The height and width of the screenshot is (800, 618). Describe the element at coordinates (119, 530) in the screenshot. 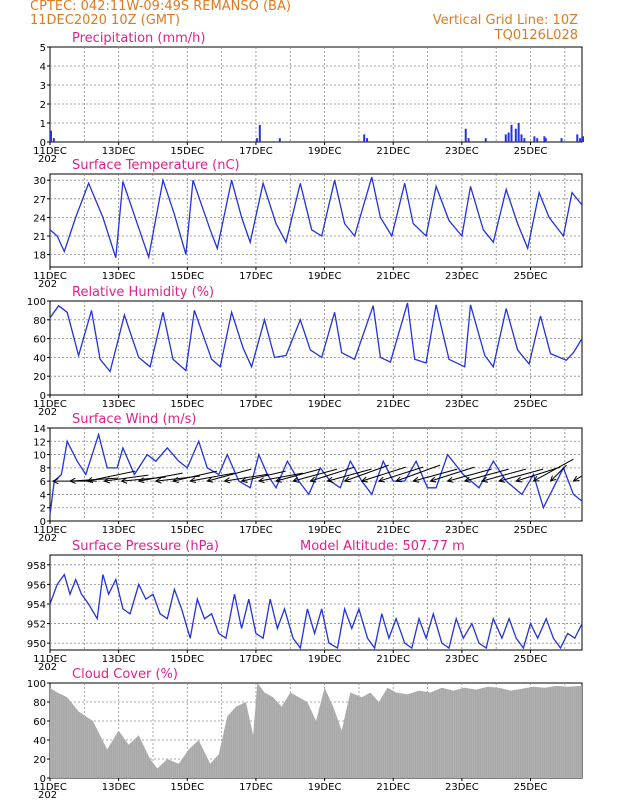

I see `wind-xtick-label: 13DEC` at that location.